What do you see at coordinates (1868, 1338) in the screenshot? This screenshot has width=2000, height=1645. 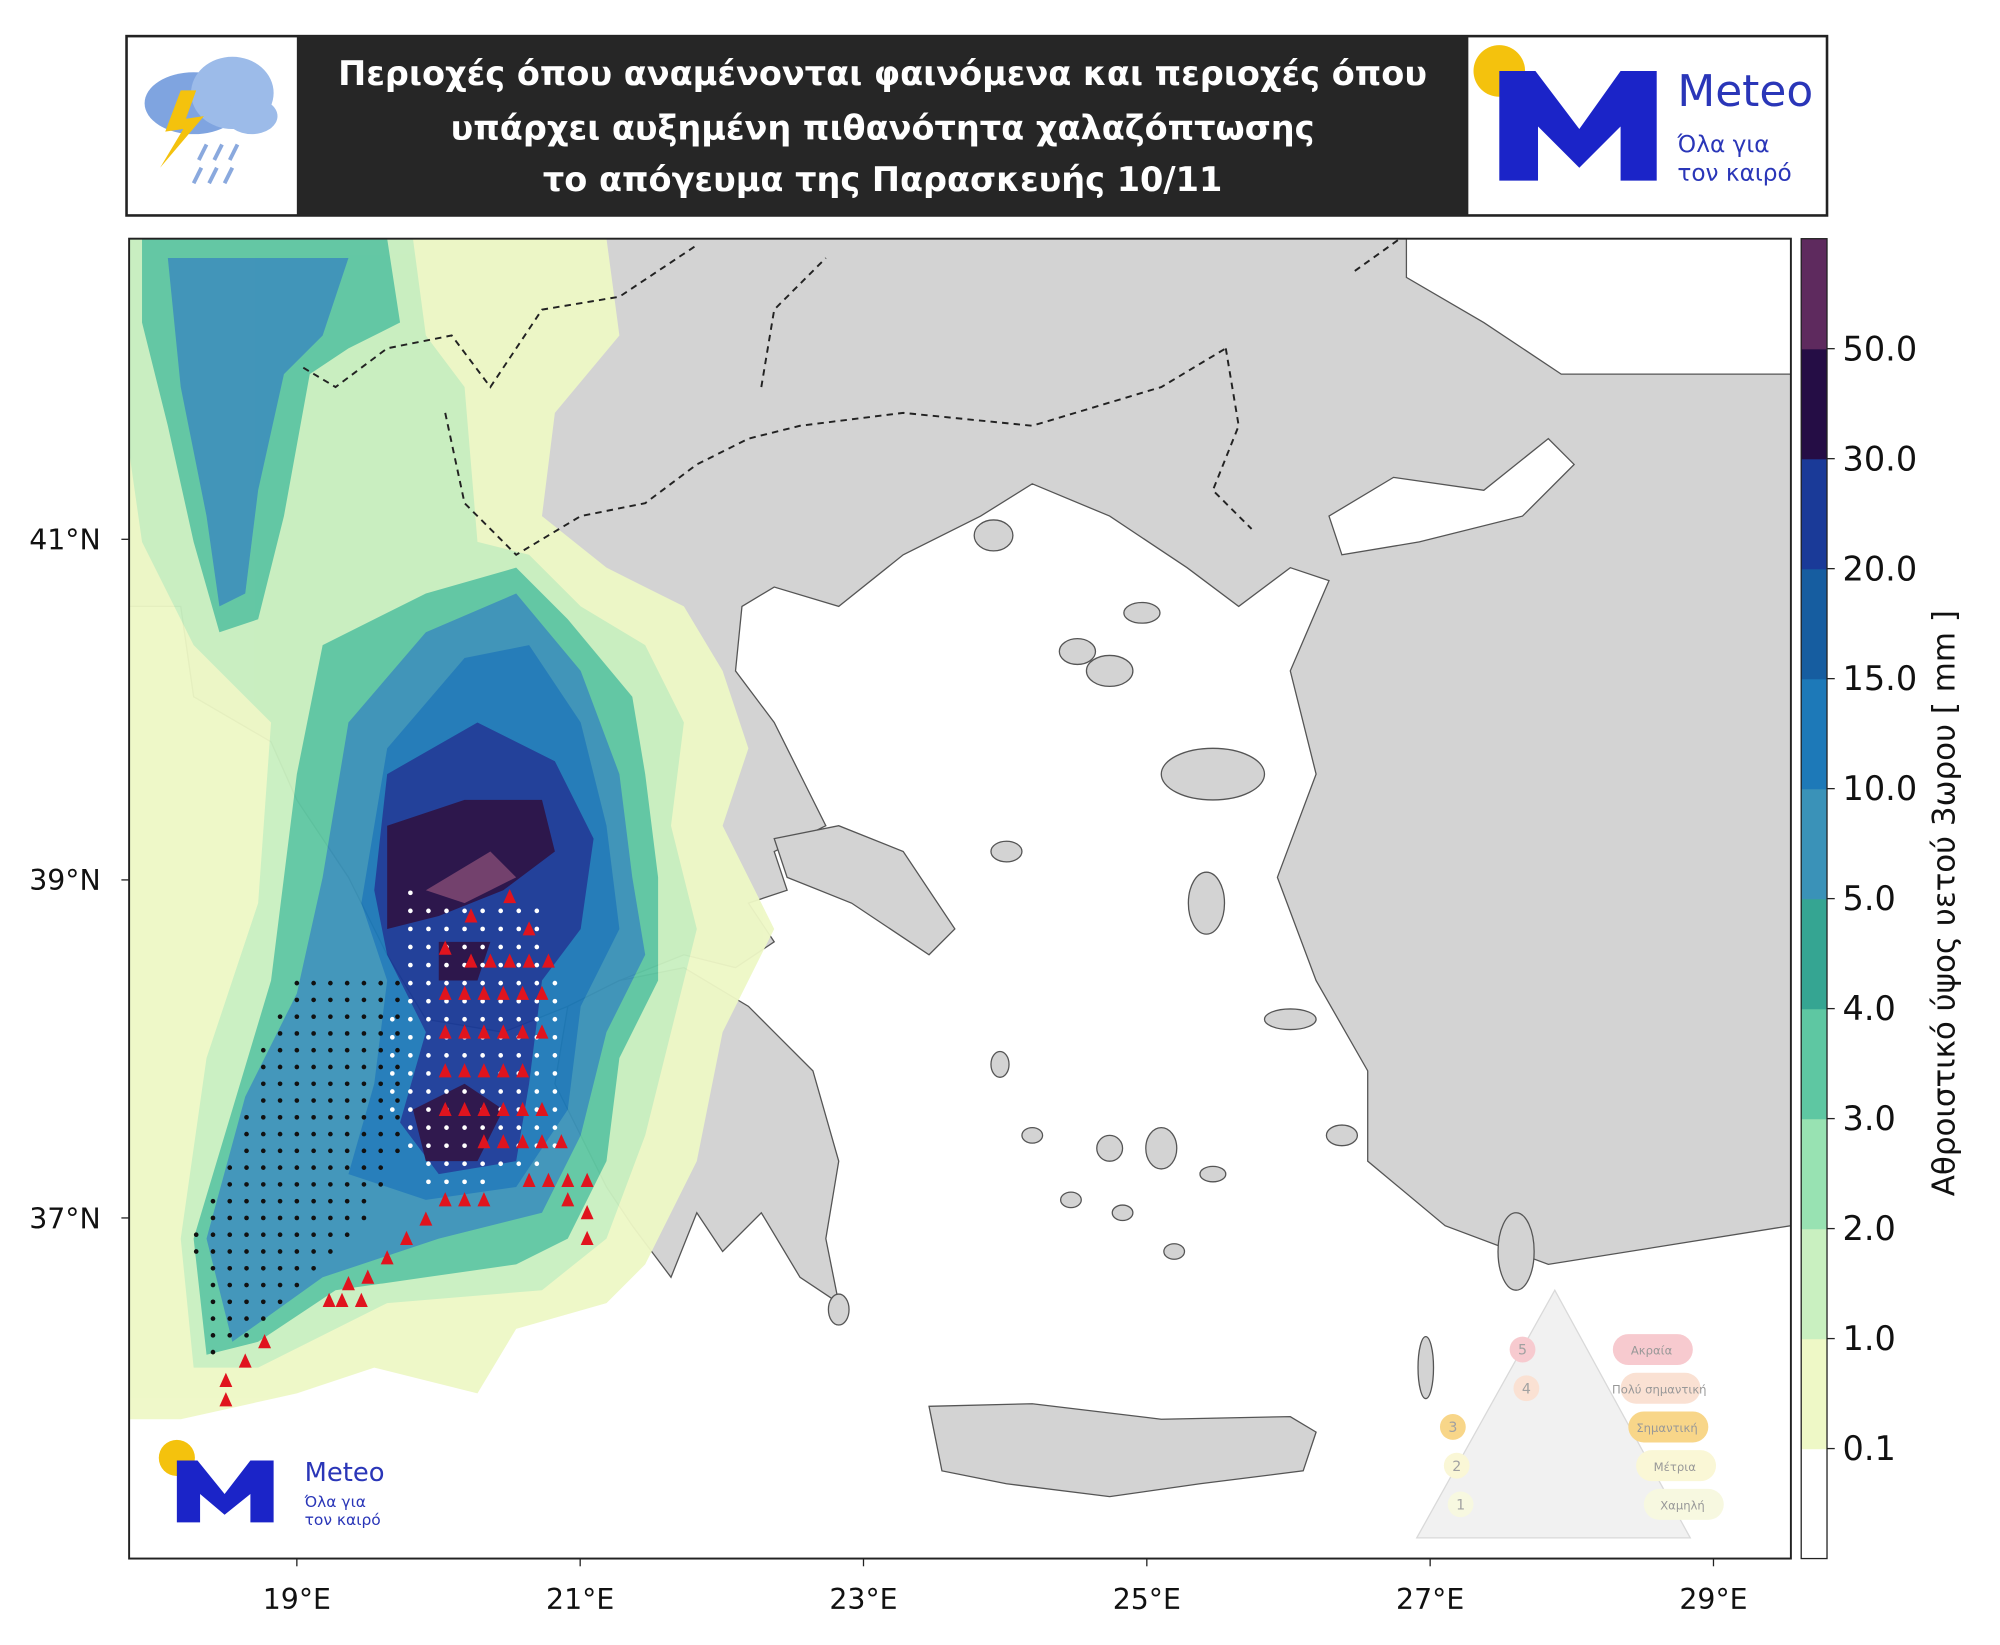 I see `colorbar-label: 1.0` at bounding box center [1868, 1338].